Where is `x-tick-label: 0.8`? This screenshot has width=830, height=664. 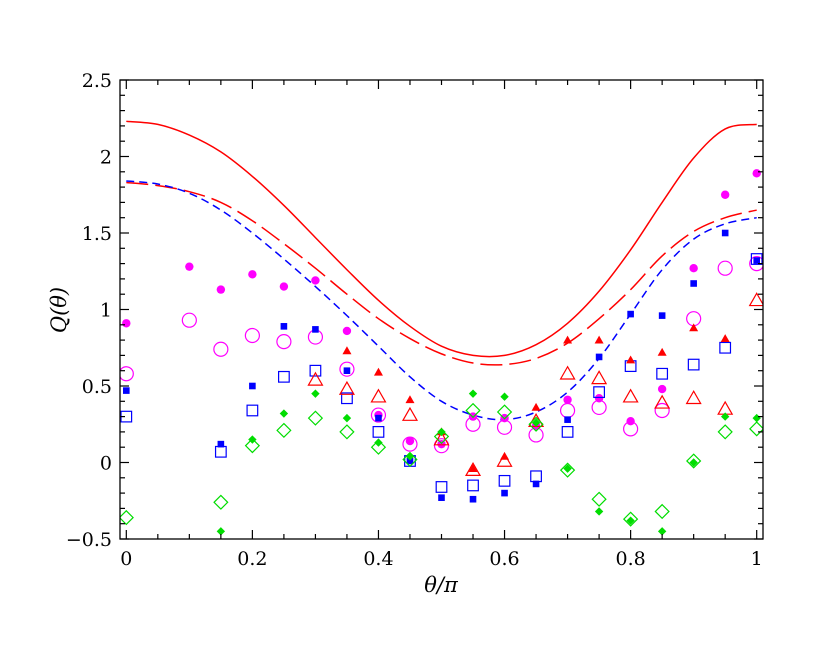 x-tick-label: 0.8 is located at coordinates (631, 559).